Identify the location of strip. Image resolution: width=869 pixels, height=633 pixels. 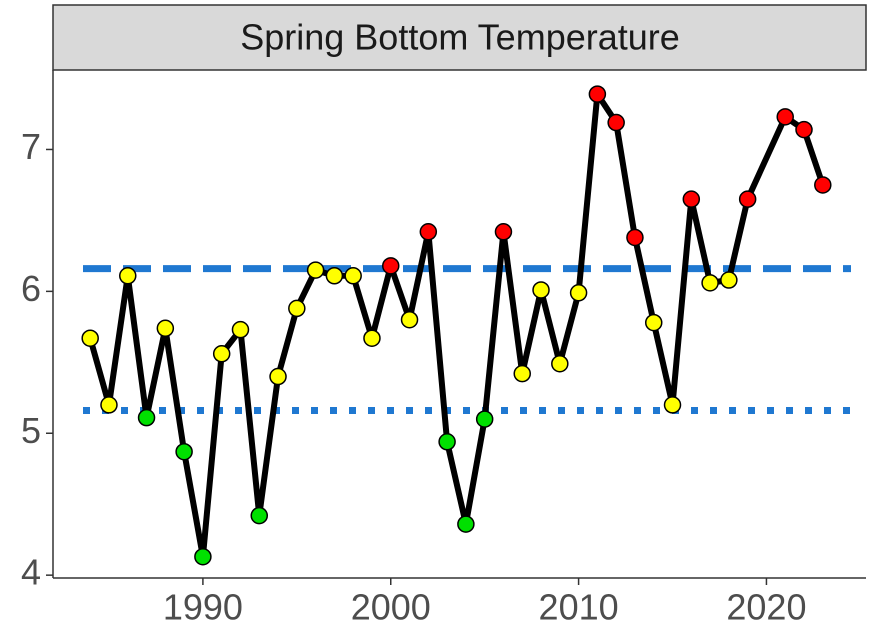
(459, 37).